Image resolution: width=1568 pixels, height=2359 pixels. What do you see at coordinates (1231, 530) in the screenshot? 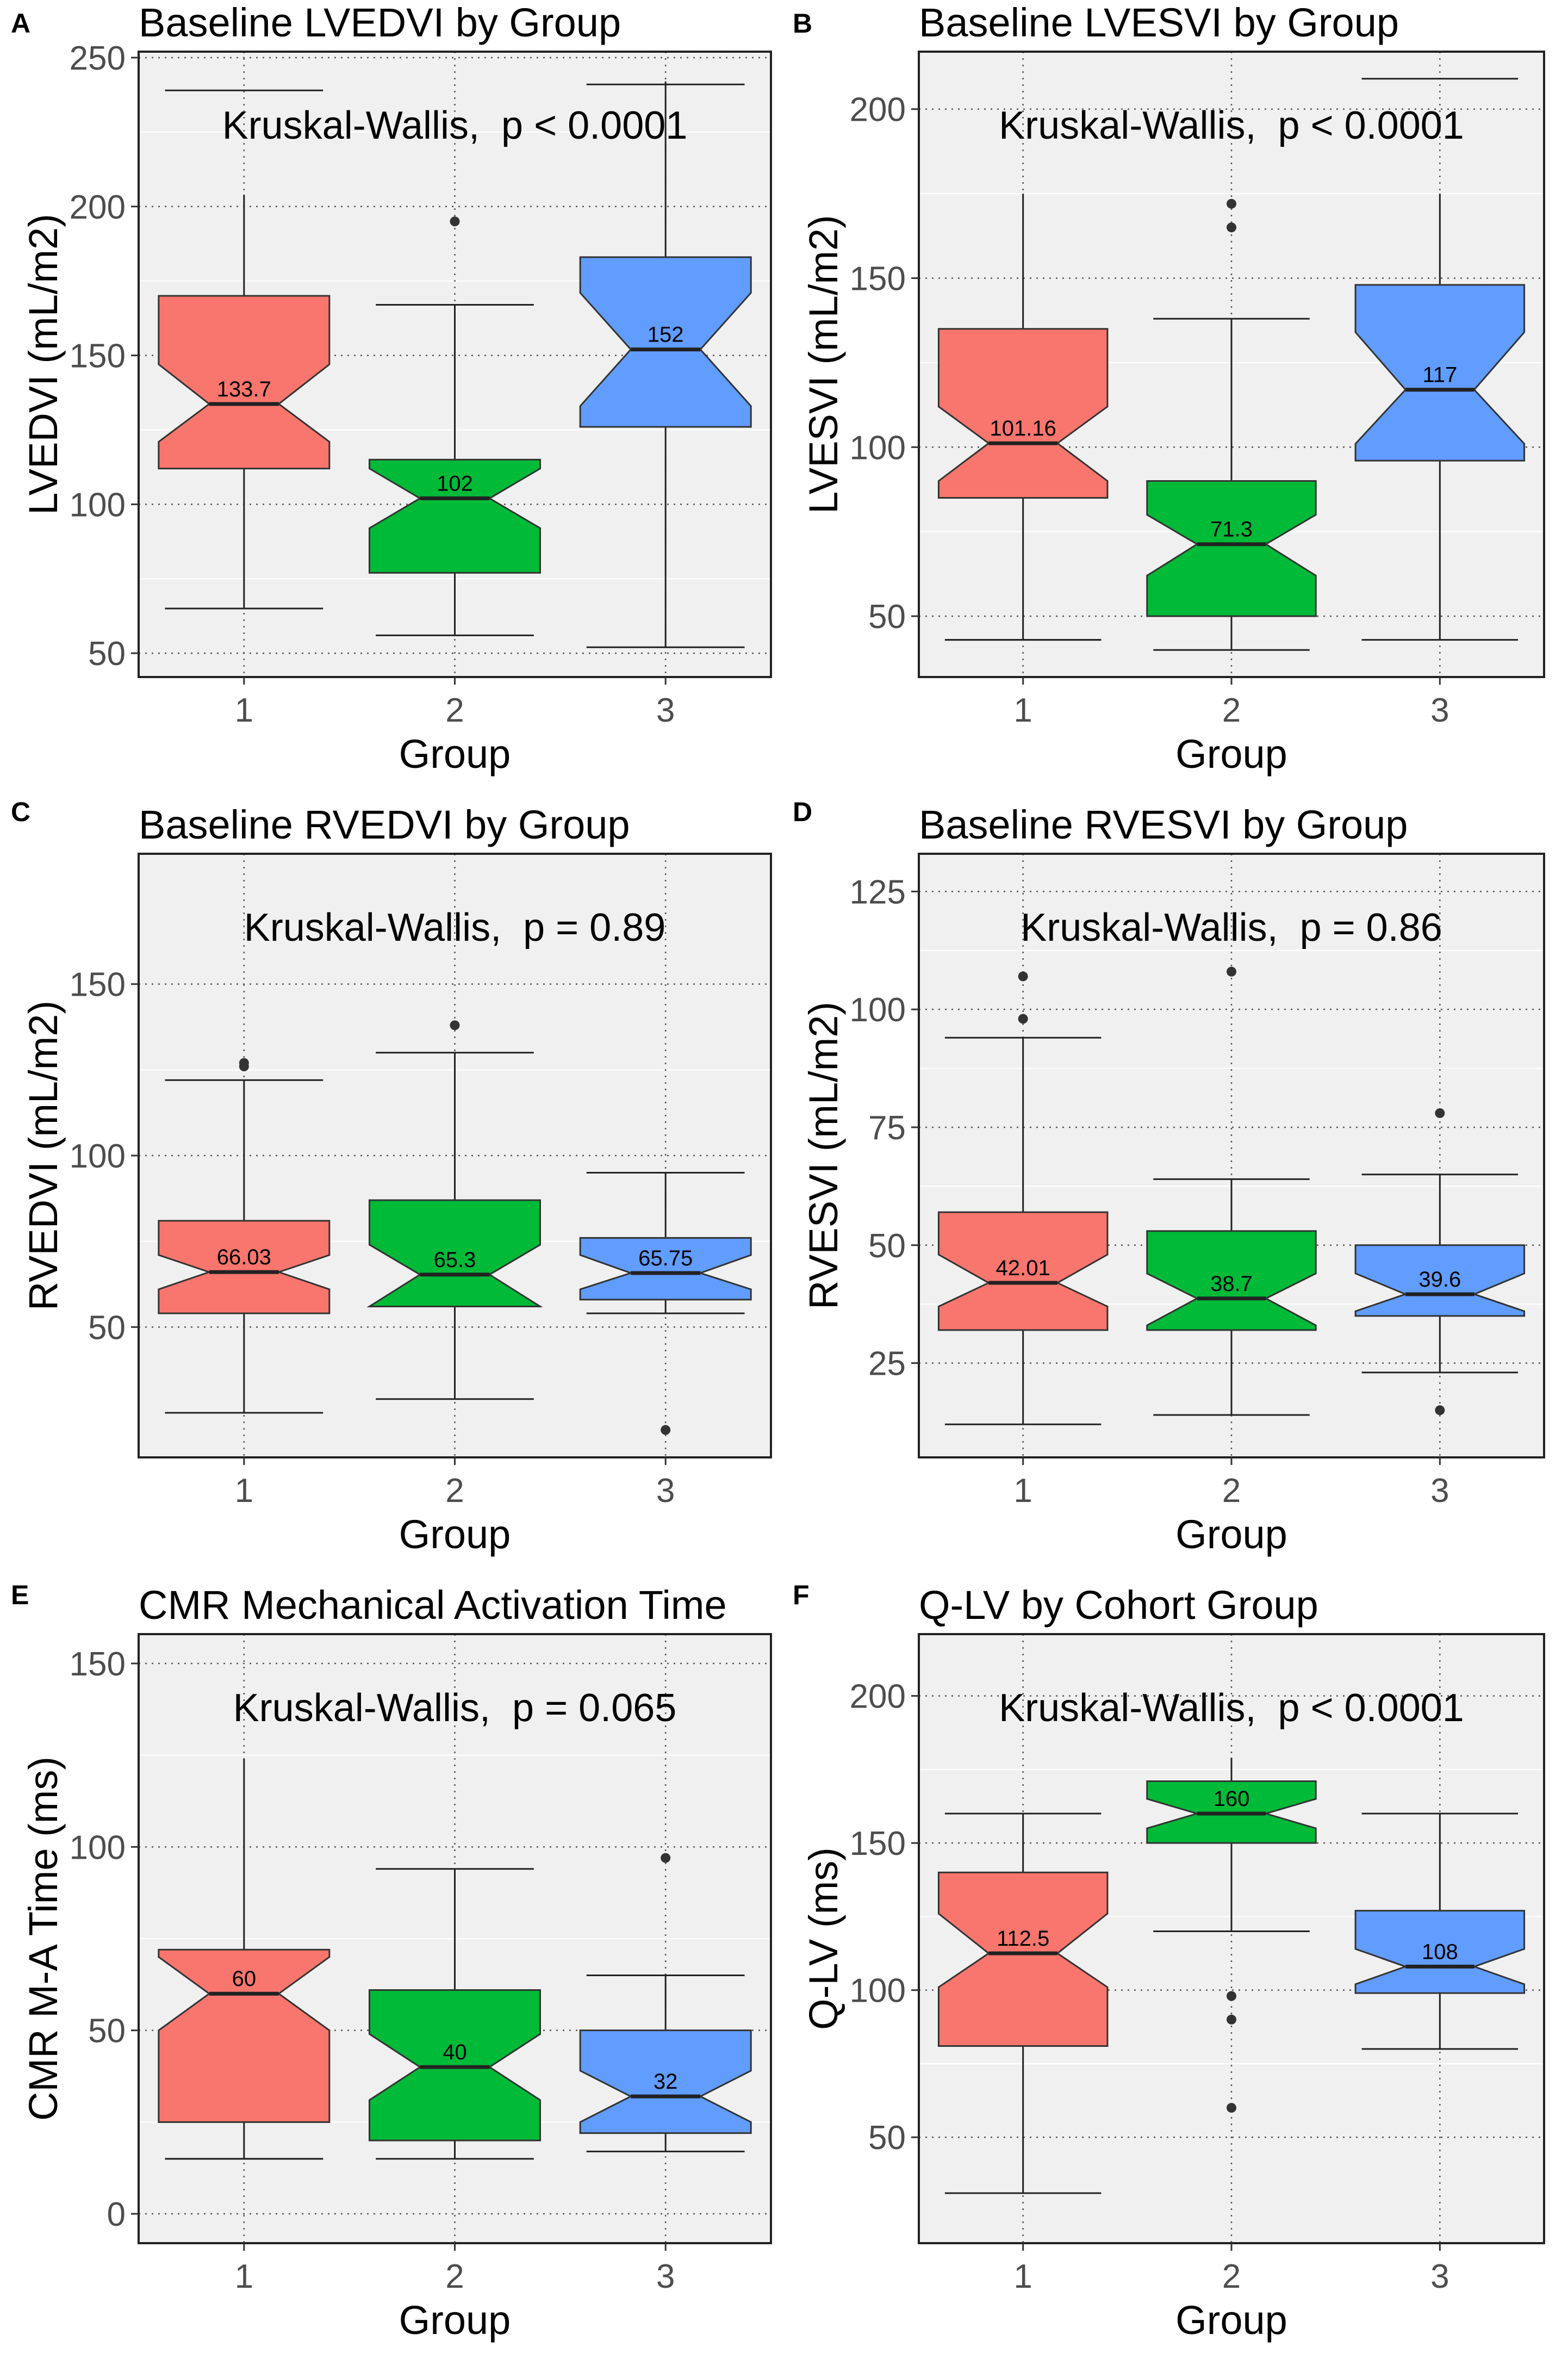
I see `median-label: 71.3` at bounding box center [1231, 530].